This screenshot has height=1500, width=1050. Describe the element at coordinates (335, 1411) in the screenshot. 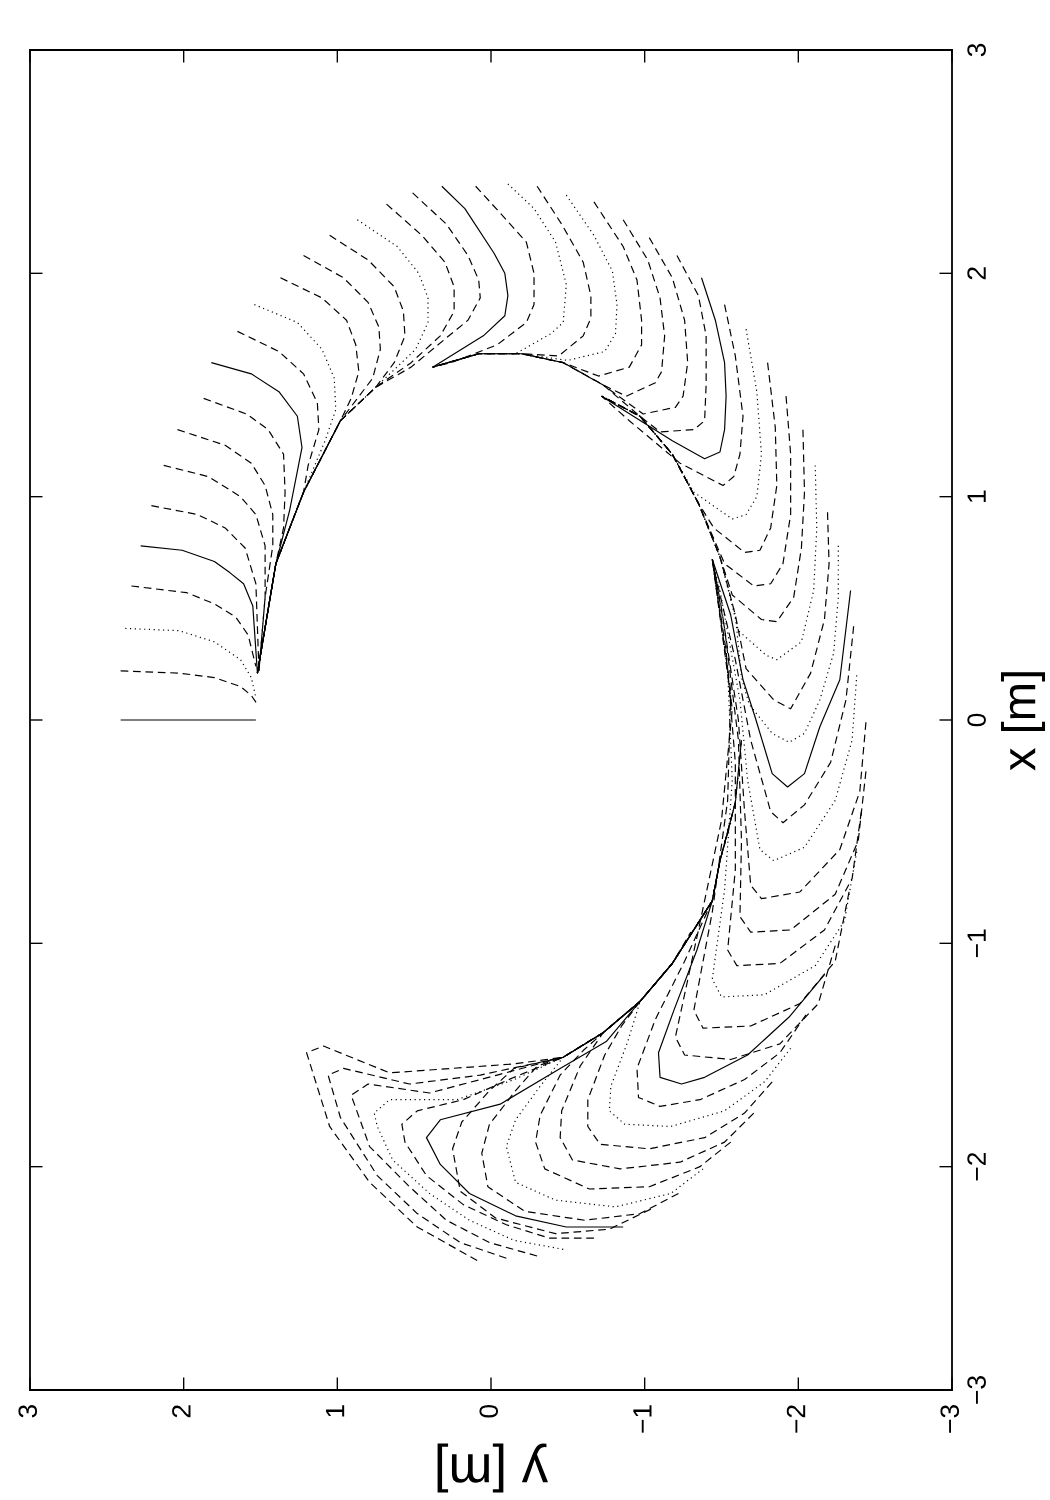

I see `x-tick-label: 1` at that location.